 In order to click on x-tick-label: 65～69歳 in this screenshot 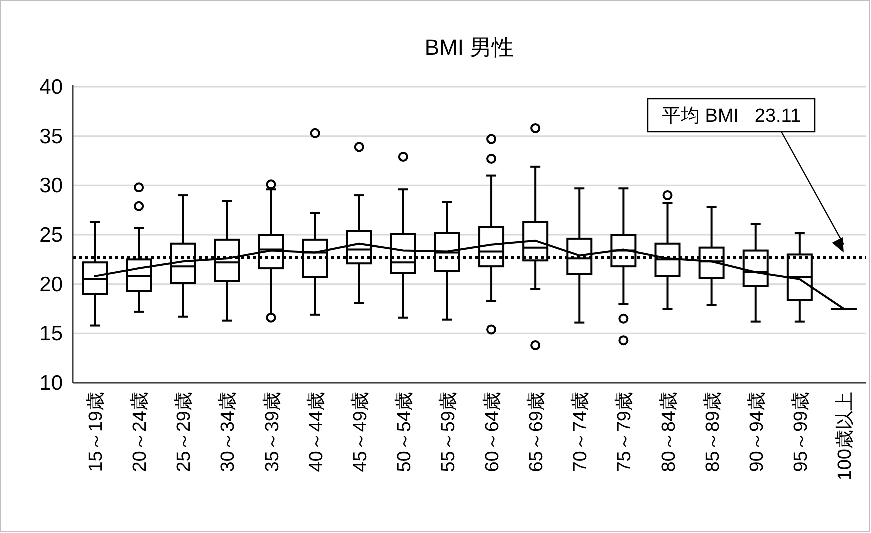, I will do `click(537, 432)`.